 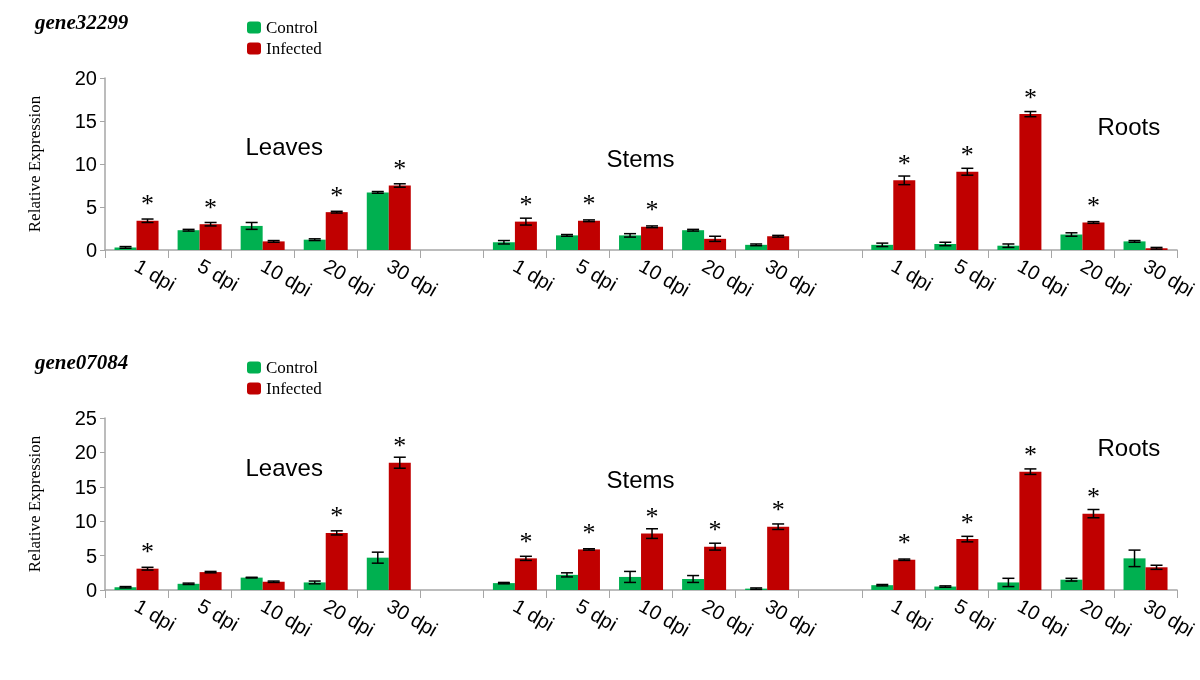 I want to click on chart-title: gene32299, so click(x=81, y=21).